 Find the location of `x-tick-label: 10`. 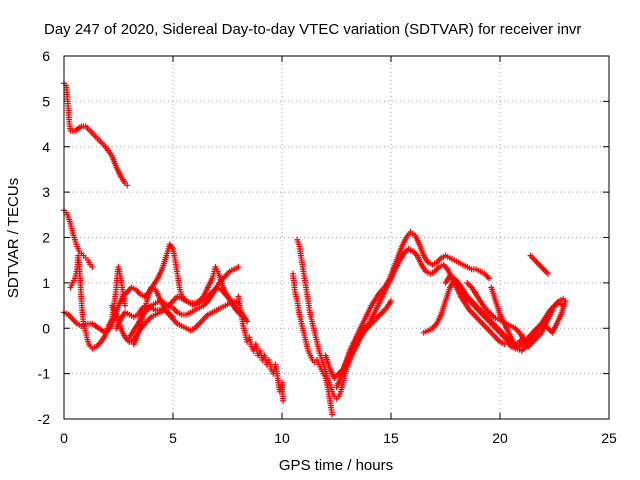

x-tick-label: 10 is located at coordinates (282, 438).